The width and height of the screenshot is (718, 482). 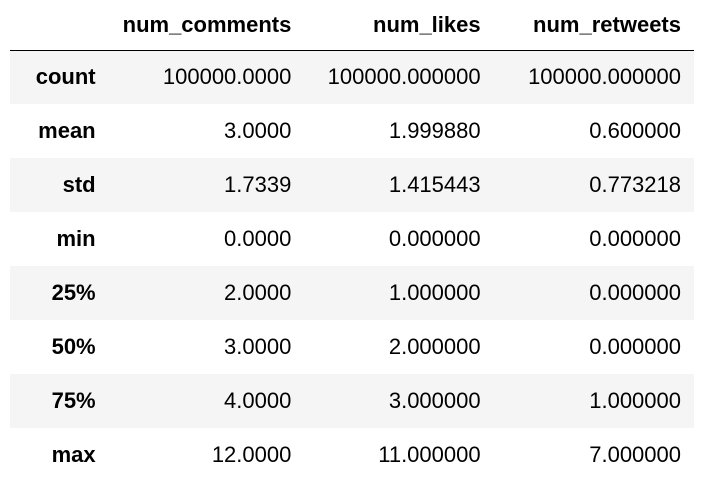 I want to click on row-label: count, so click(x=65, y=77).